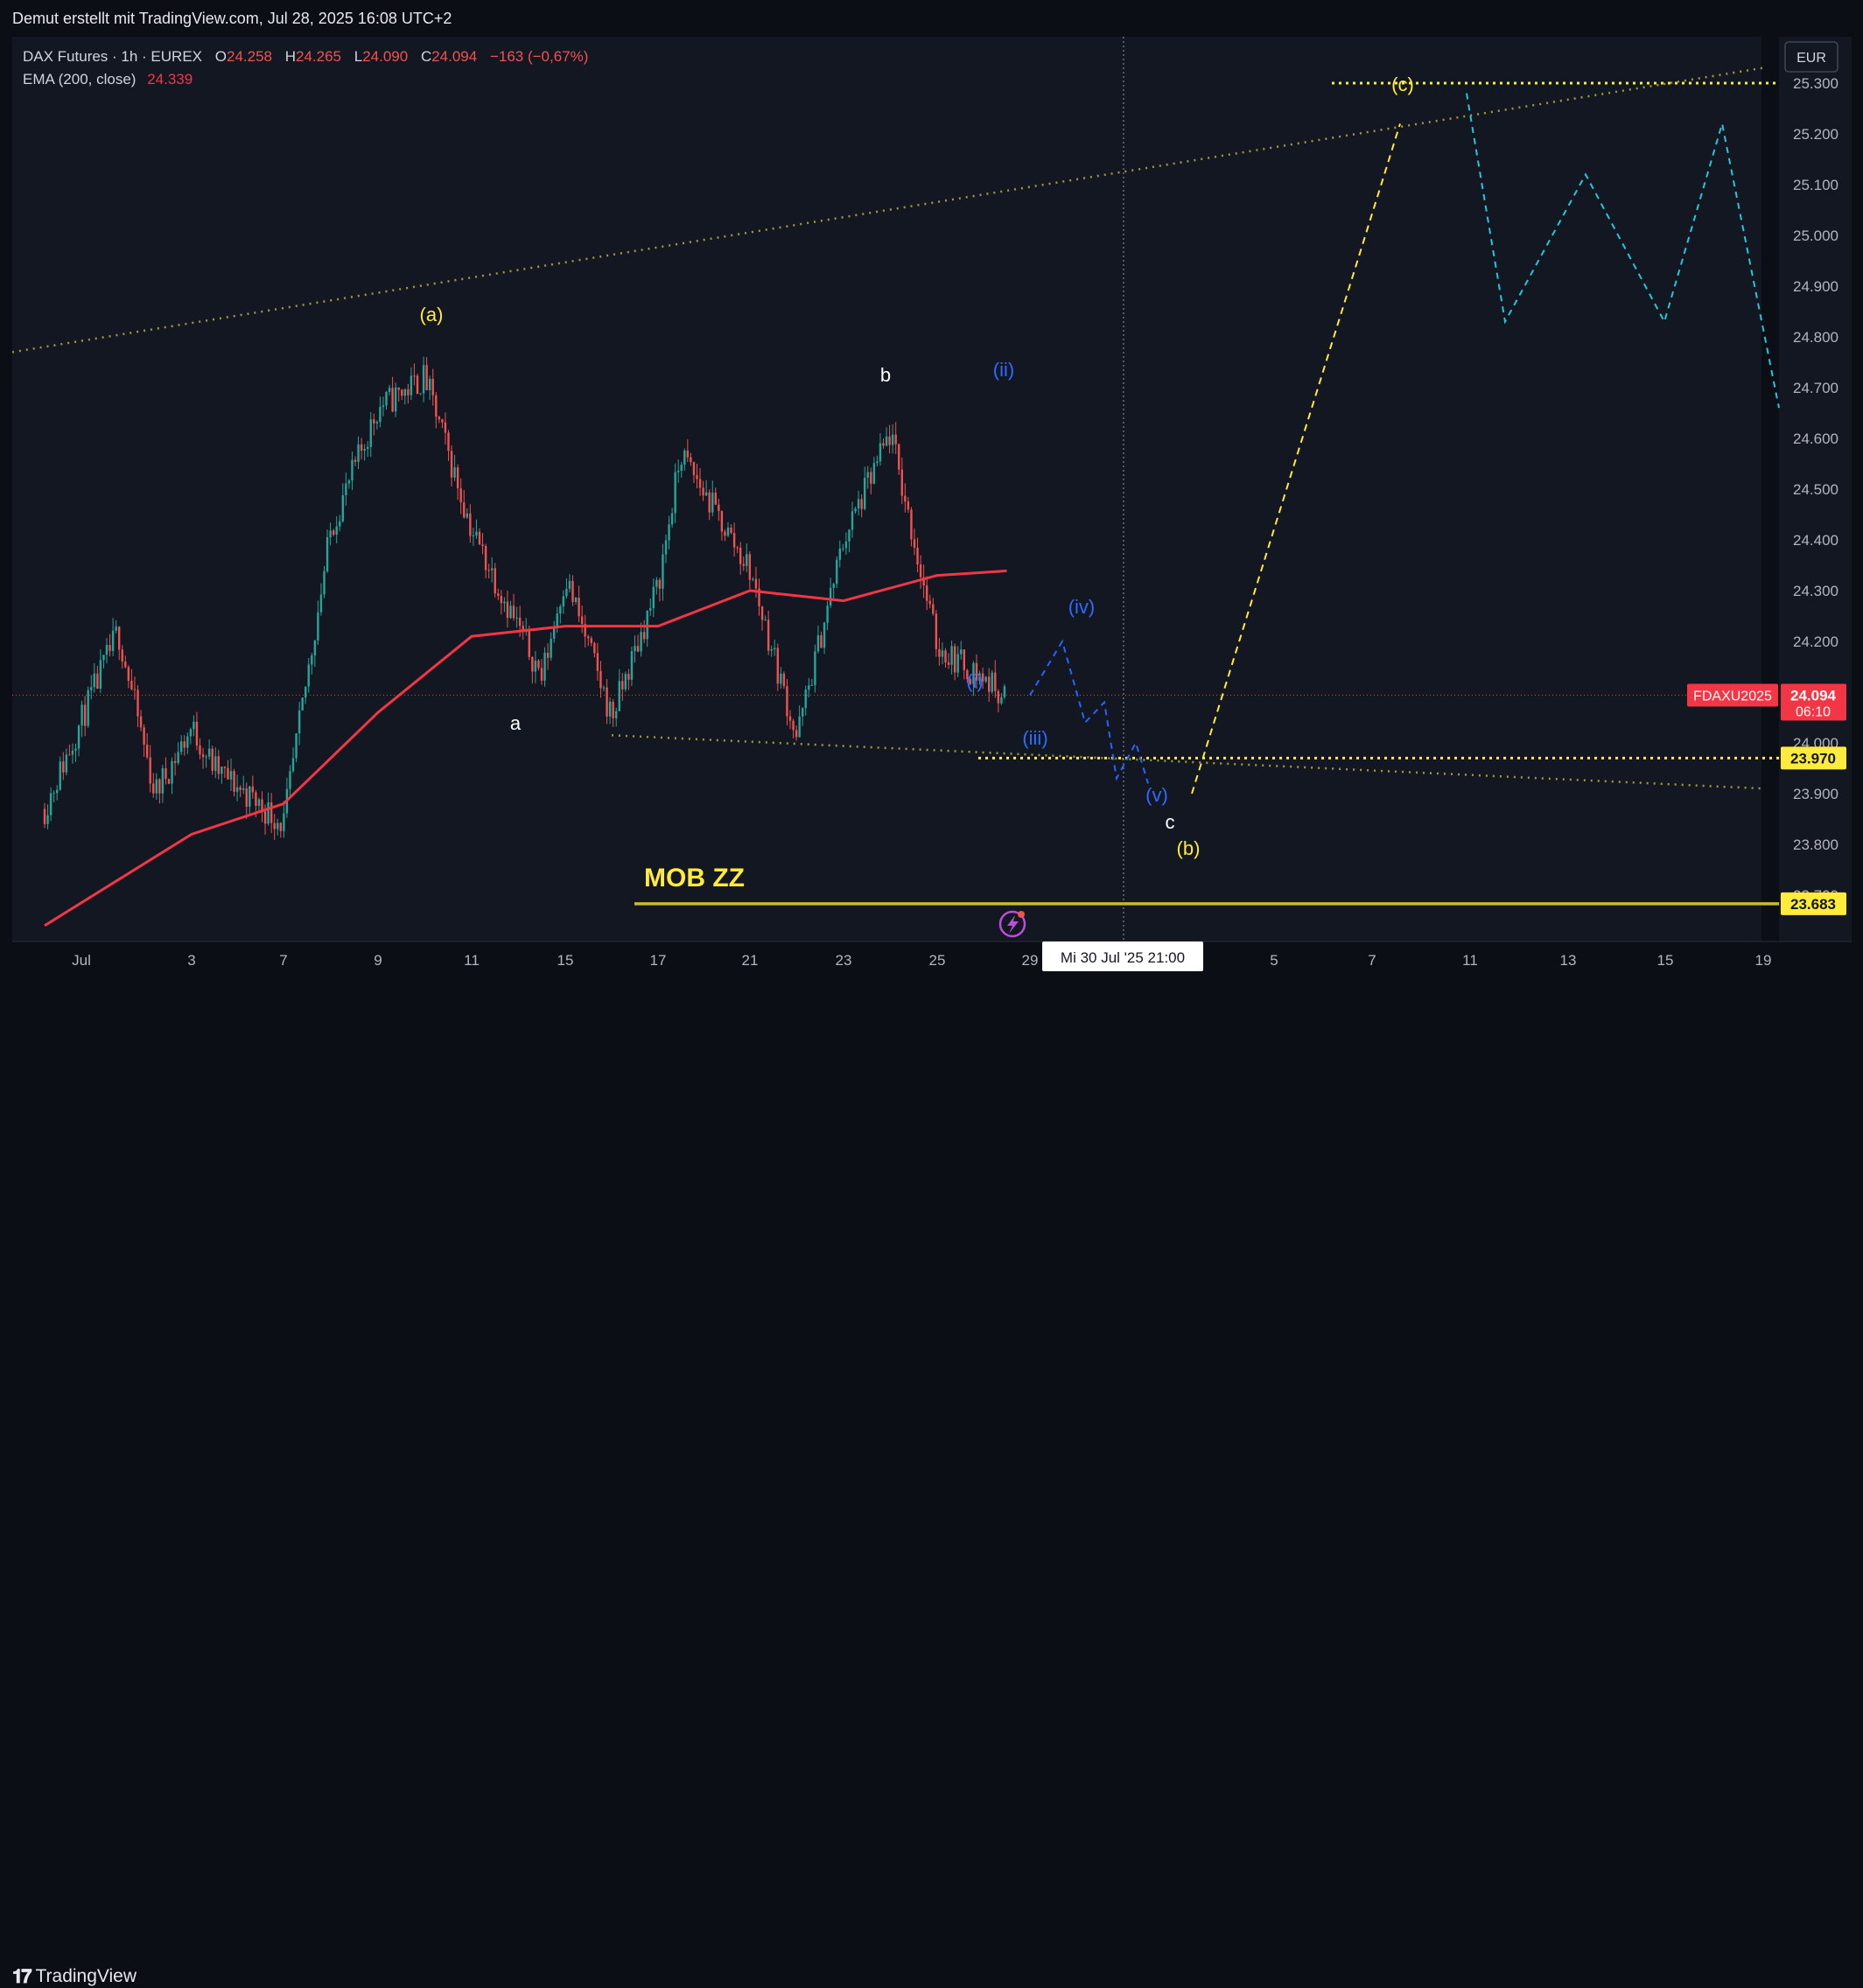  What do you see at coordinates (516, 723) in the screenshot?
I see `wave-label: a` at bounding box center [516, 723].